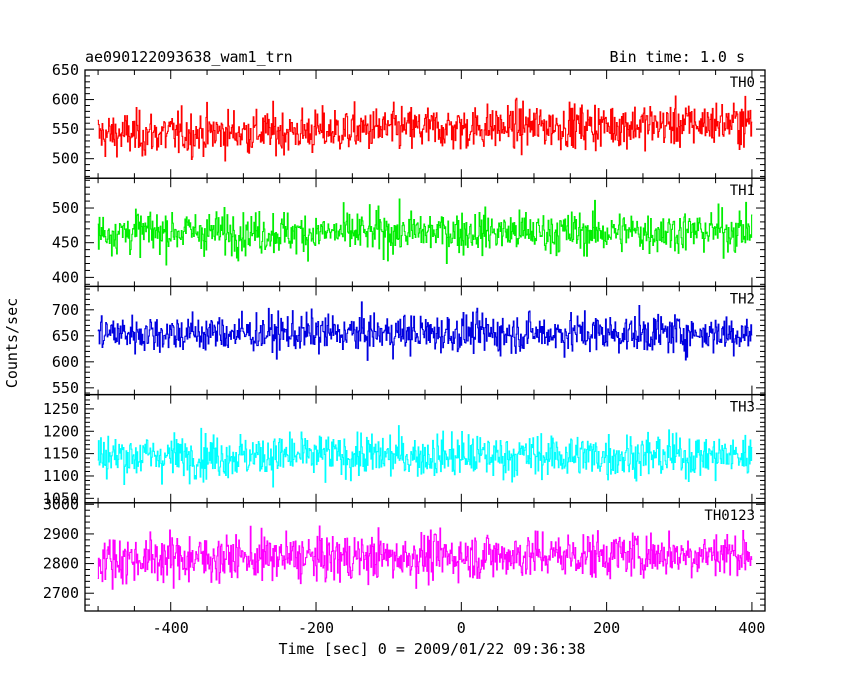 The height and width of the screenshot is (680, 850). Describe the element at coordinates (316, 628) in the screenshot. I see `x-tick-label: -200` at that location.